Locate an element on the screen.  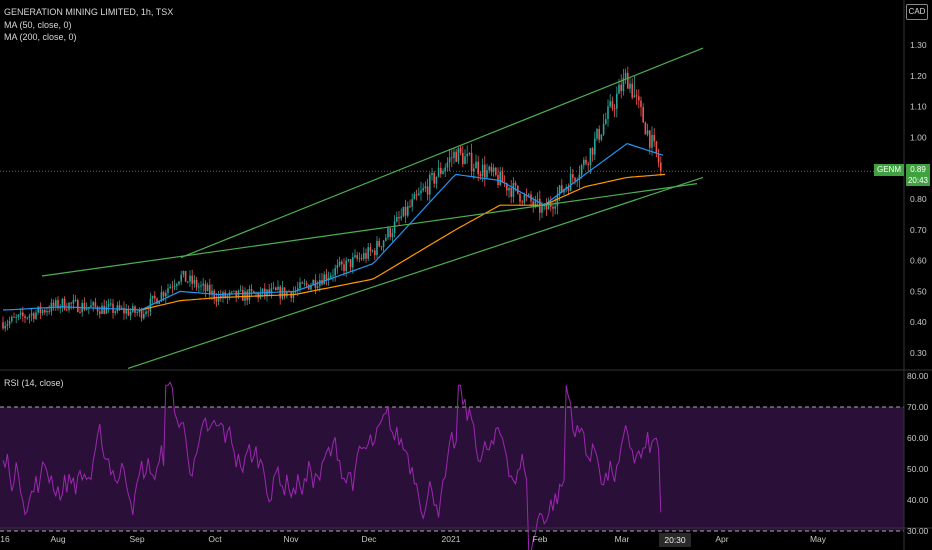
x-tick-label: Feb is located at coordinates (540, 539).